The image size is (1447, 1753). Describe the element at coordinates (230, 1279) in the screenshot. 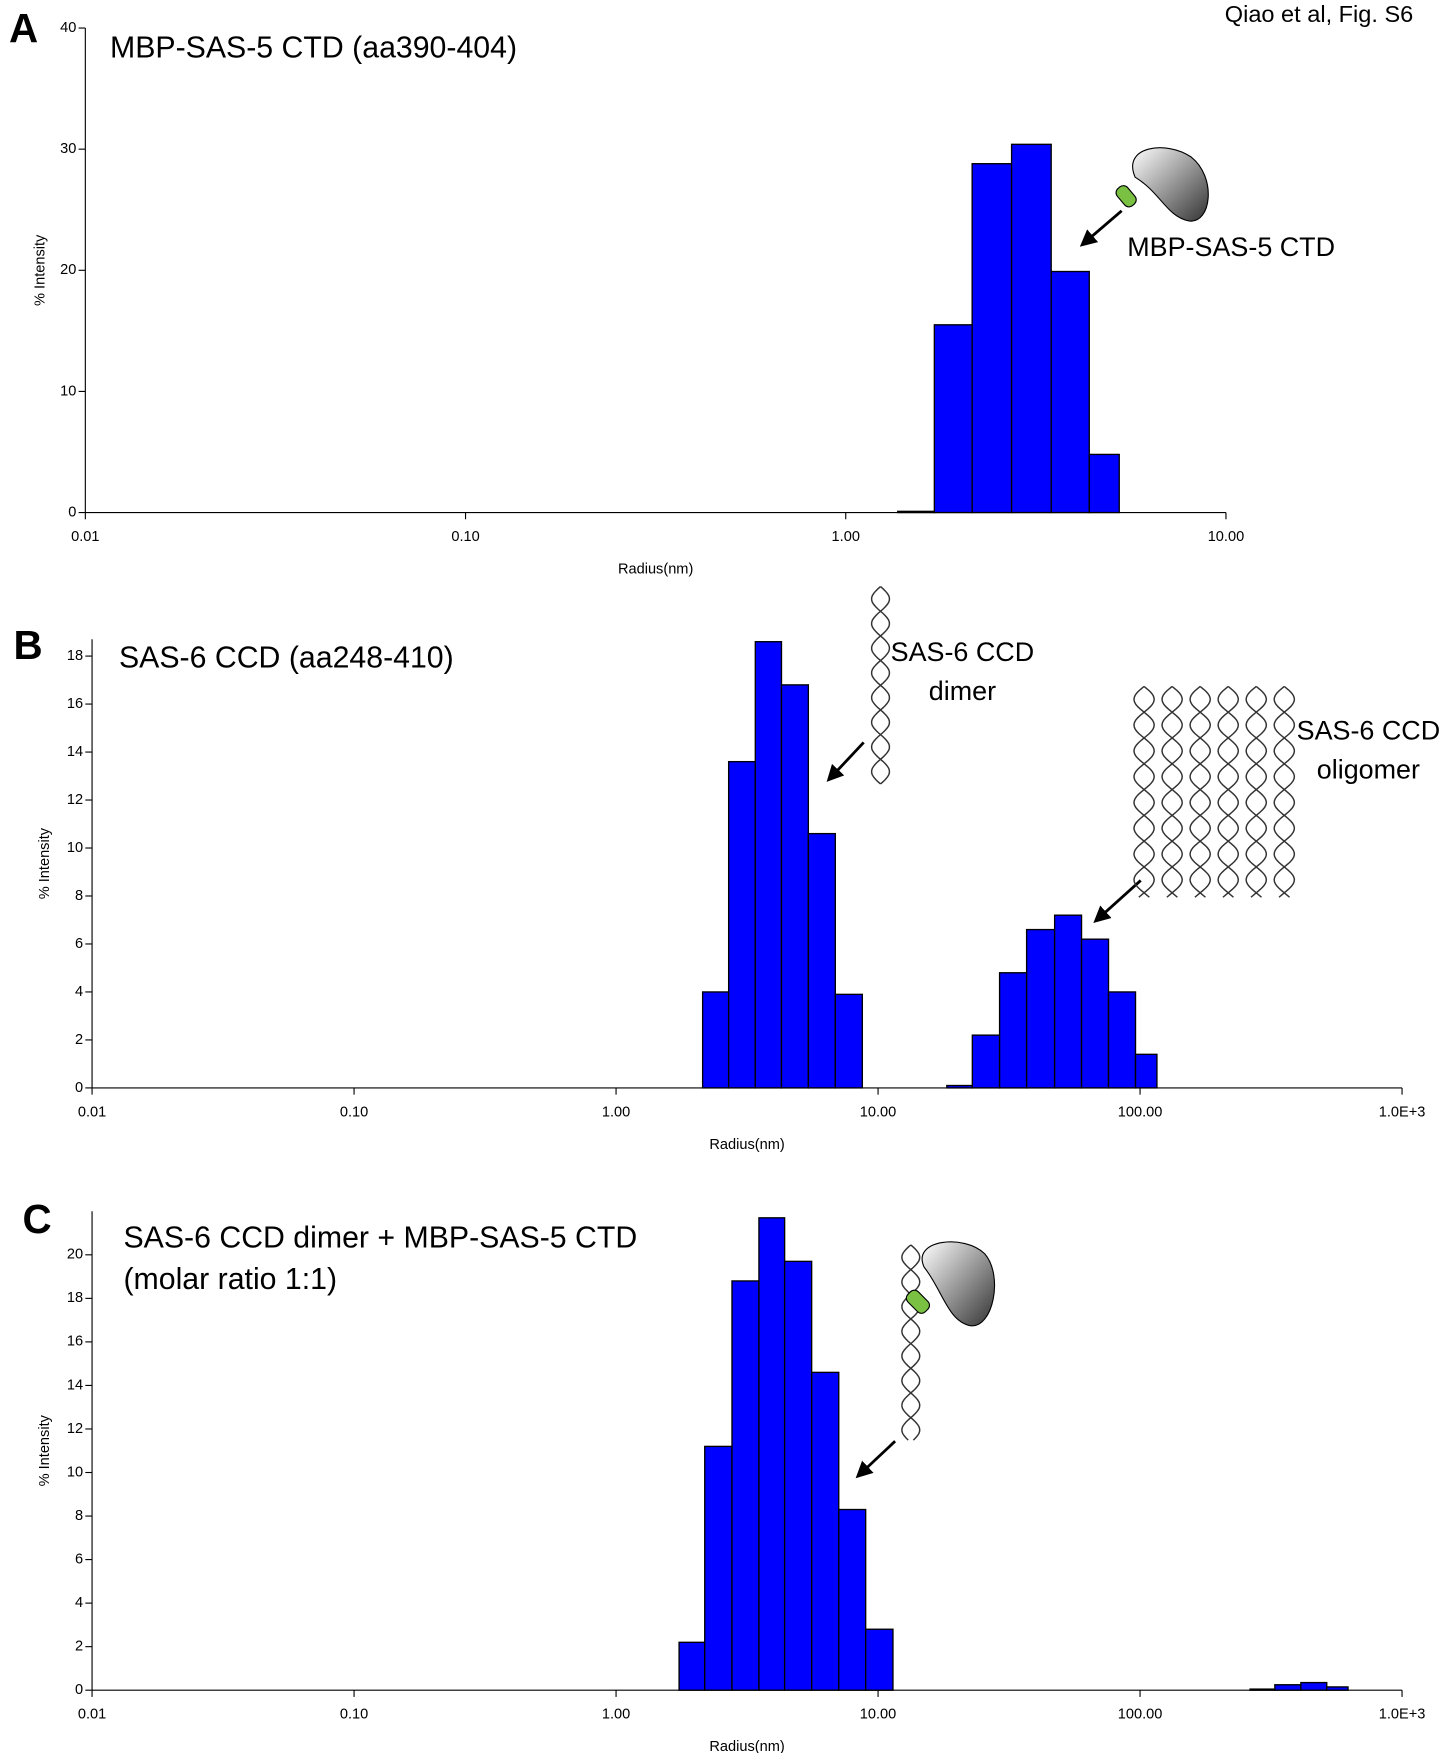

I see `chart-subtitle: (molar ratio 1:1)` at that location.